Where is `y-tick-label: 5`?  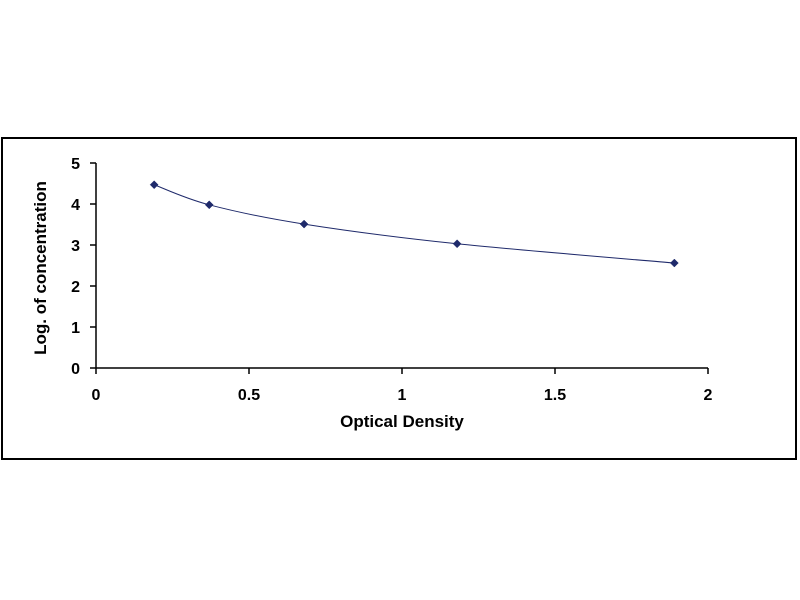 y-tick-label: 5 is located at coordinates (75, 164).